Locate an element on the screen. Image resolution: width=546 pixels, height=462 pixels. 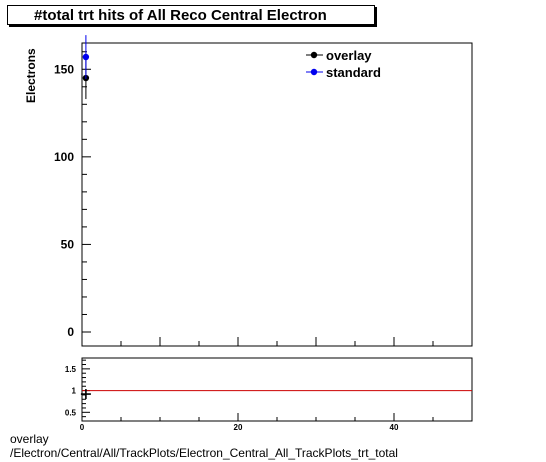
legend: overlay standard is located at coordinates (343, 64).